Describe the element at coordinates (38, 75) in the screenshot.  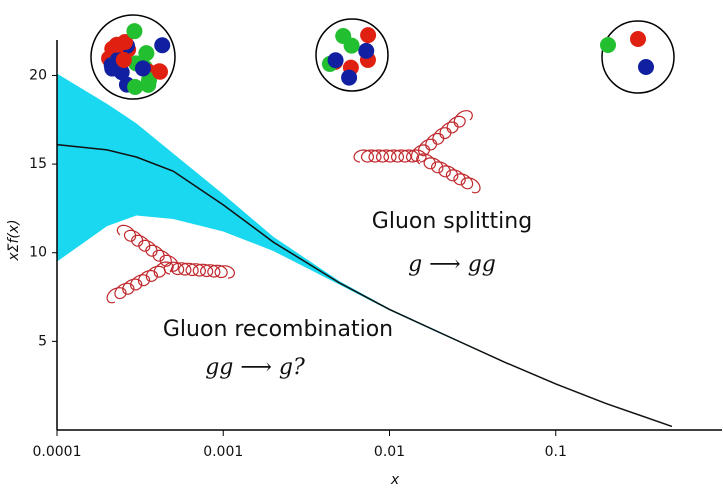
I see `y-tick-label: 20` at that location.